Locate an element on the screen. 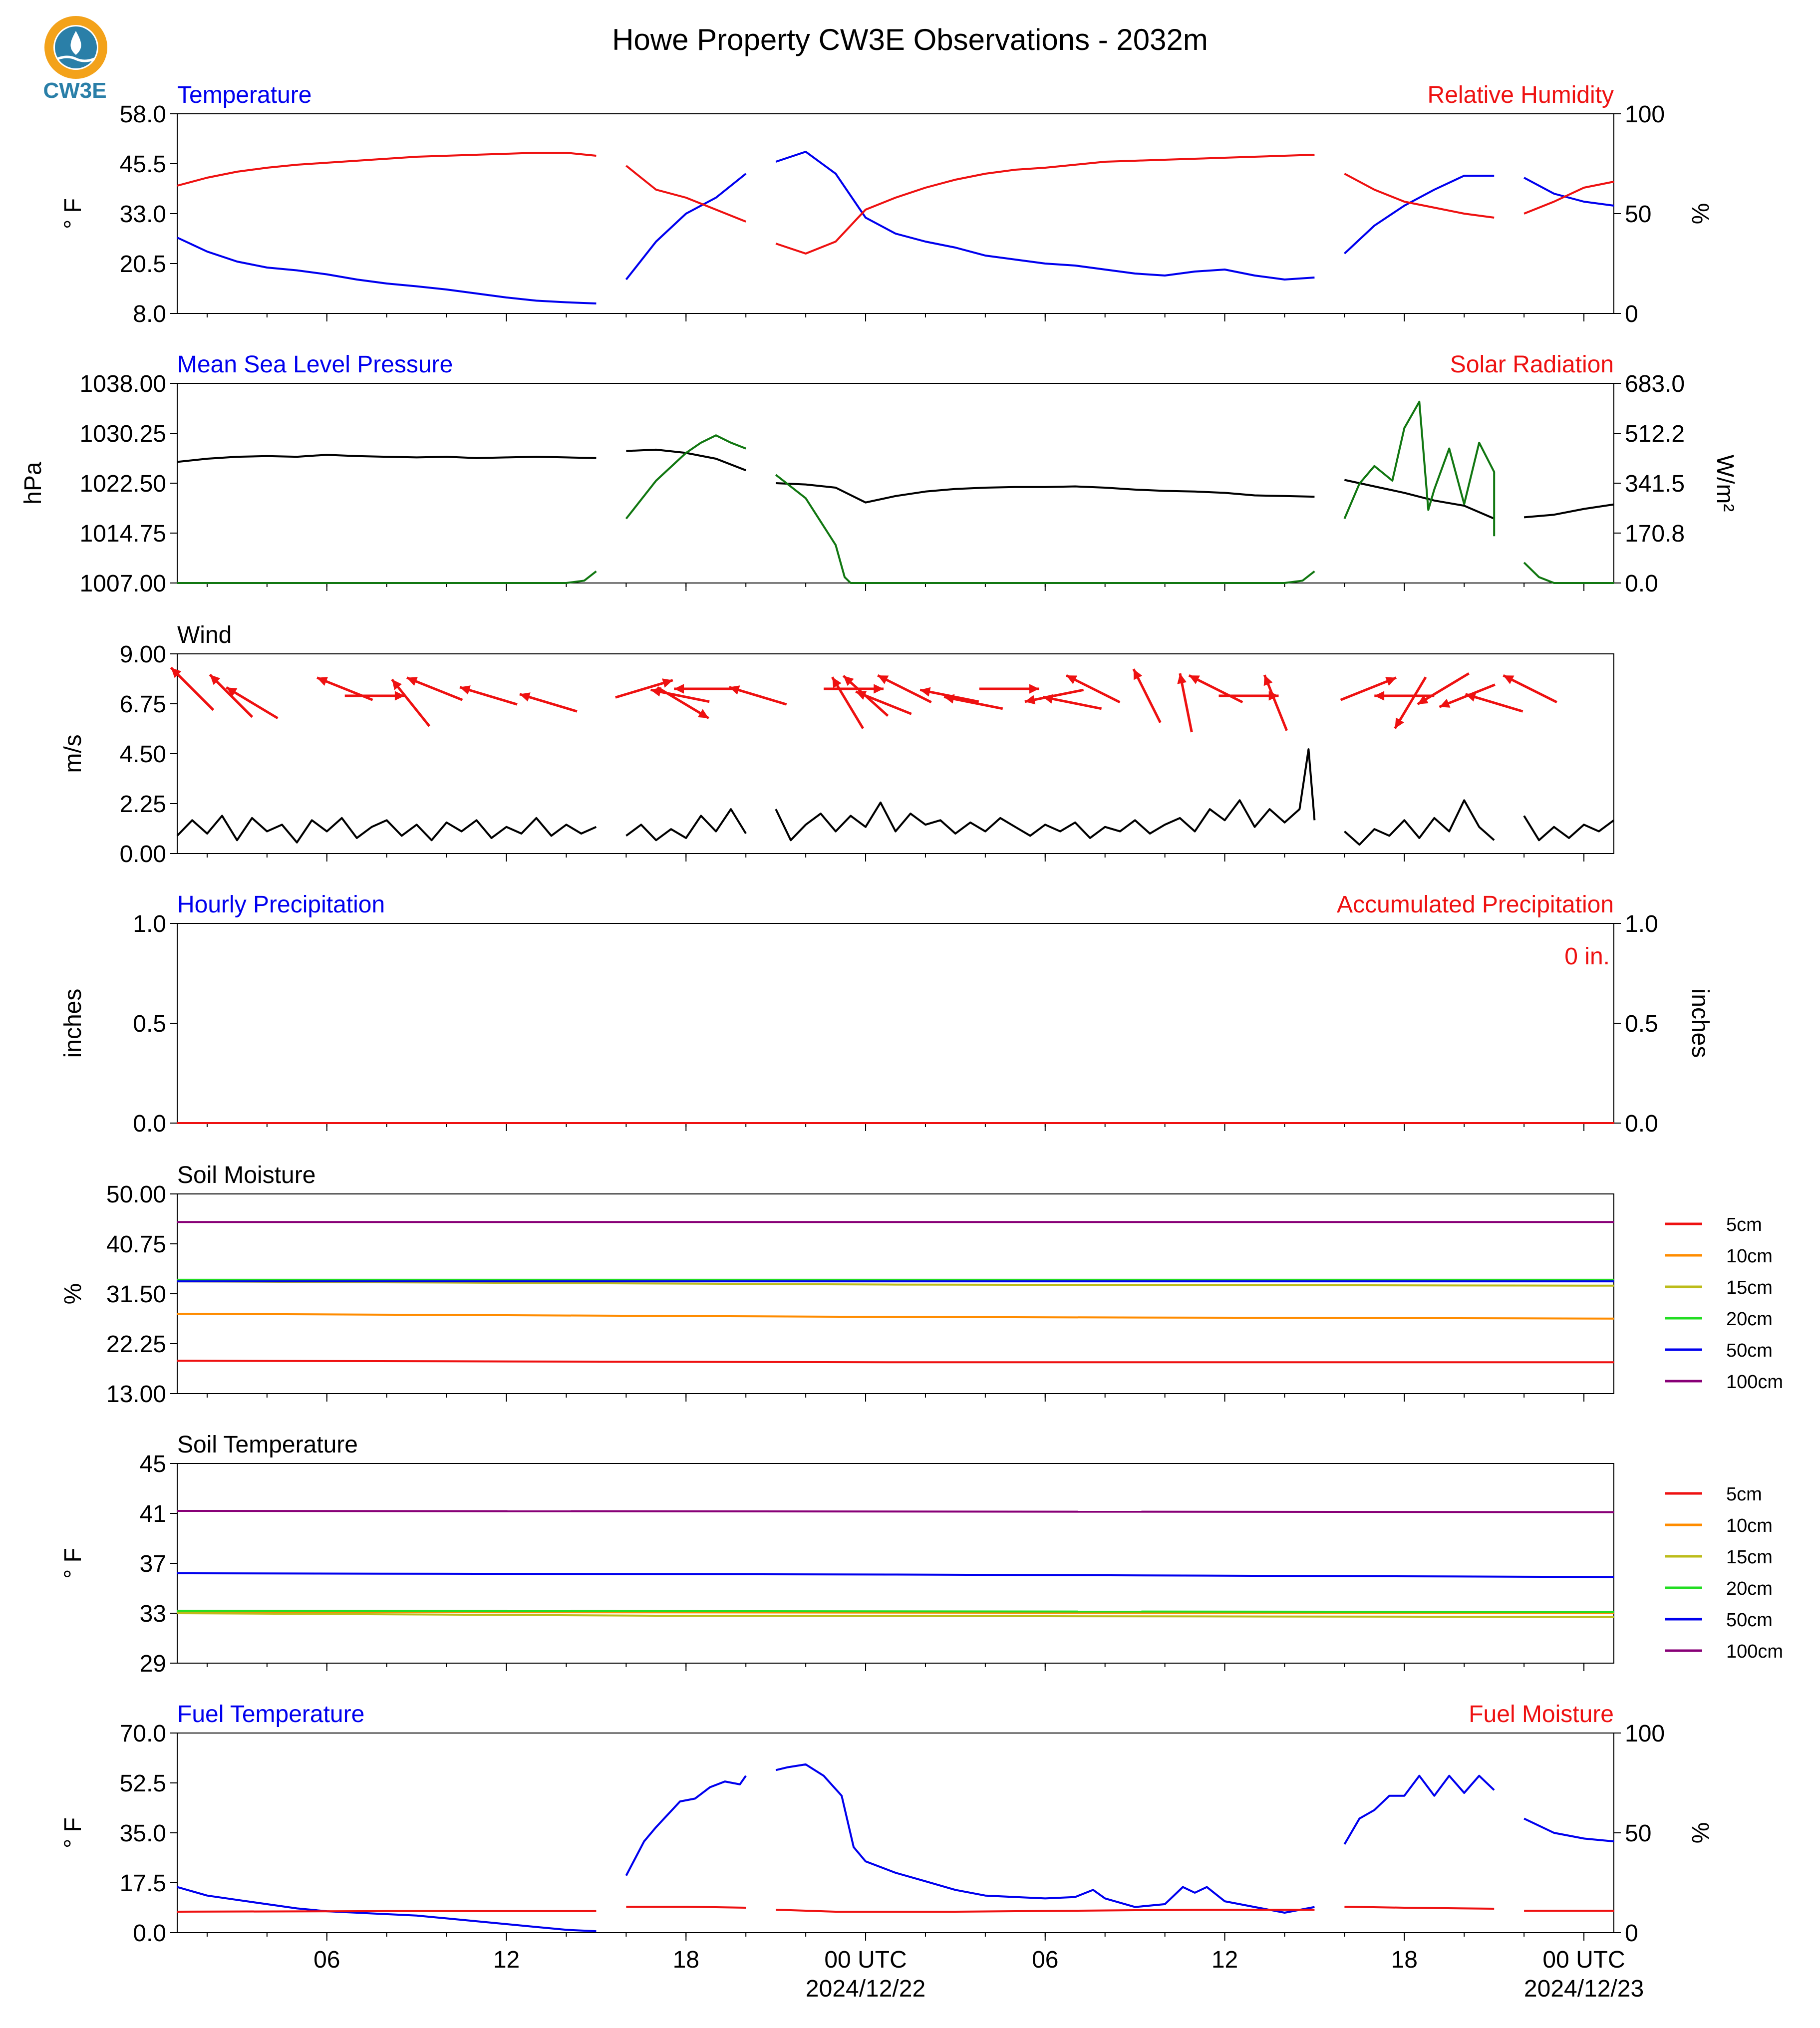 The width and height of the screenshot is (1820, 2028). y-axis-label-left: hPa is located at coordinates (33, 483).